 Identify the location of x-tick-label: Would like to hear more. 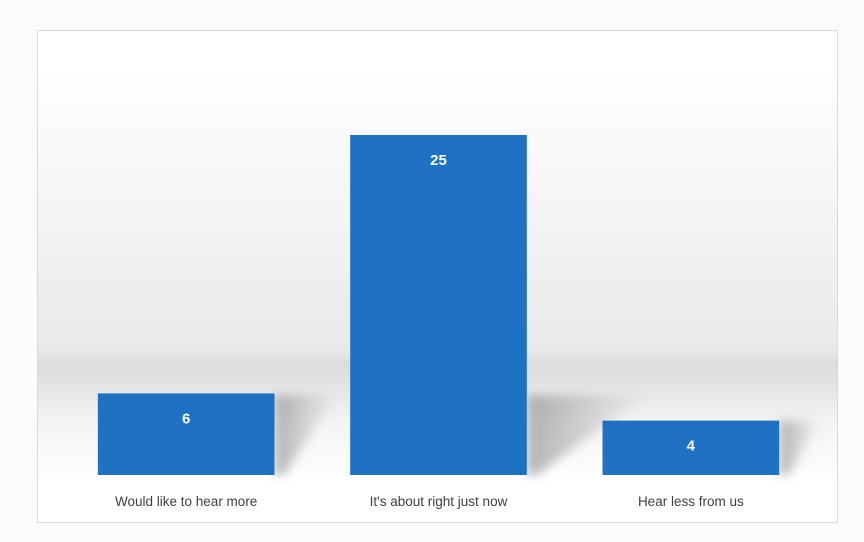
(186, 501).